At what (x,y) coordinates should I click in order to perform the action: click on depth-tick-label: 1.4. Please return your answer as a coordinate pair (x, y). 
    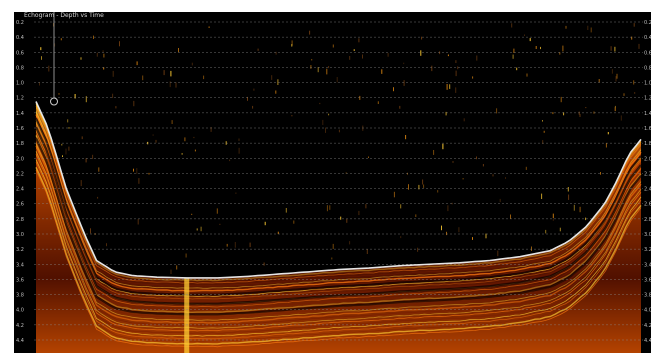
    Looking at the image, I should click on (20, 114).